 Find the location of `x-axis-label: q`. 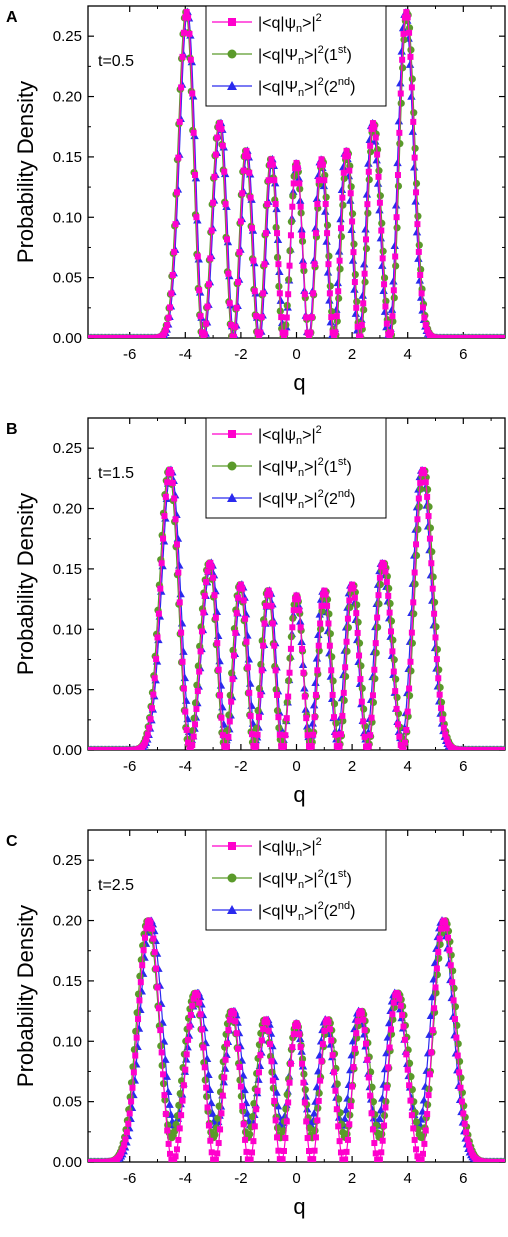

x-axis-label: q is located at coordinates (299, 382).